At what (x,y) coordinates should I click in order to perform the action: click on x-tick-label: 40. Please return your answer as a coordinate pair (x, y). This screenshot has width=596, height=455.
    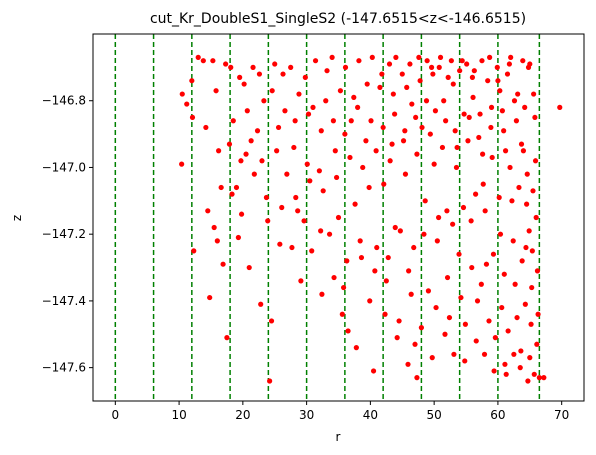
    Looking at the image, I should click on (370, 415).